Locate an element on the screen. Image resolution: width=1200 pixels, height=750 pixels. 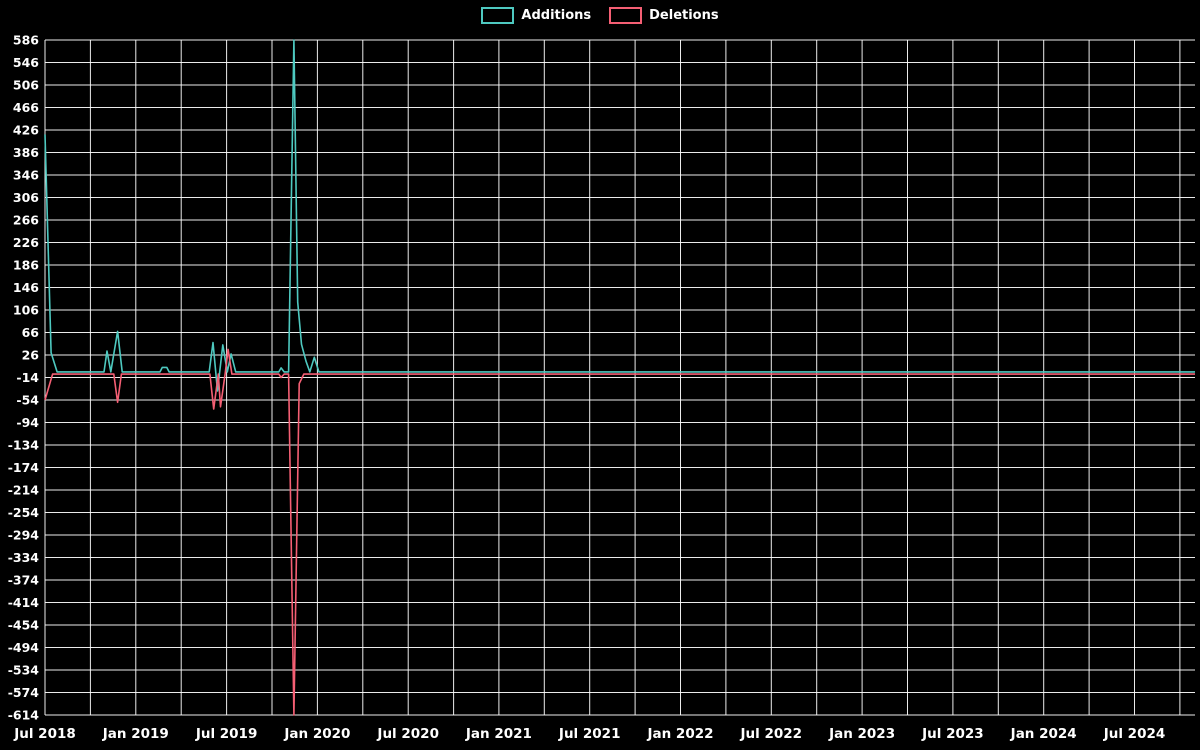
y-axis-tick-label: -334 is located at coordinates (24, 557).